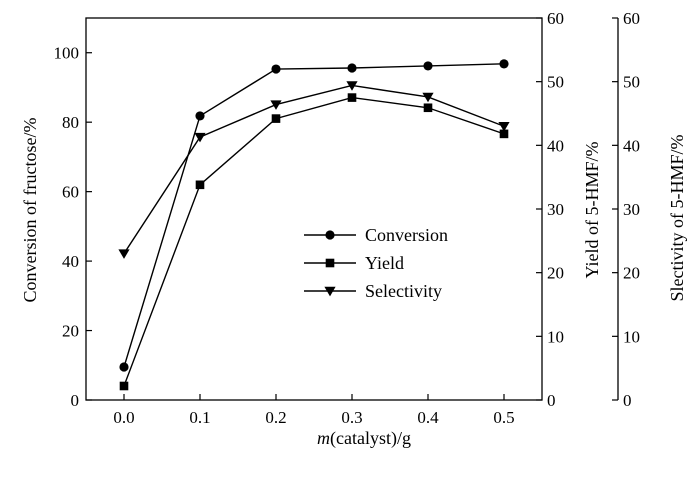 This screenshot has width=700, height=481. What do you see at coordinates (631, 336) in the screenshot?
I see `far-right-y-tick-label: 10` at bounding box center [631, 336].